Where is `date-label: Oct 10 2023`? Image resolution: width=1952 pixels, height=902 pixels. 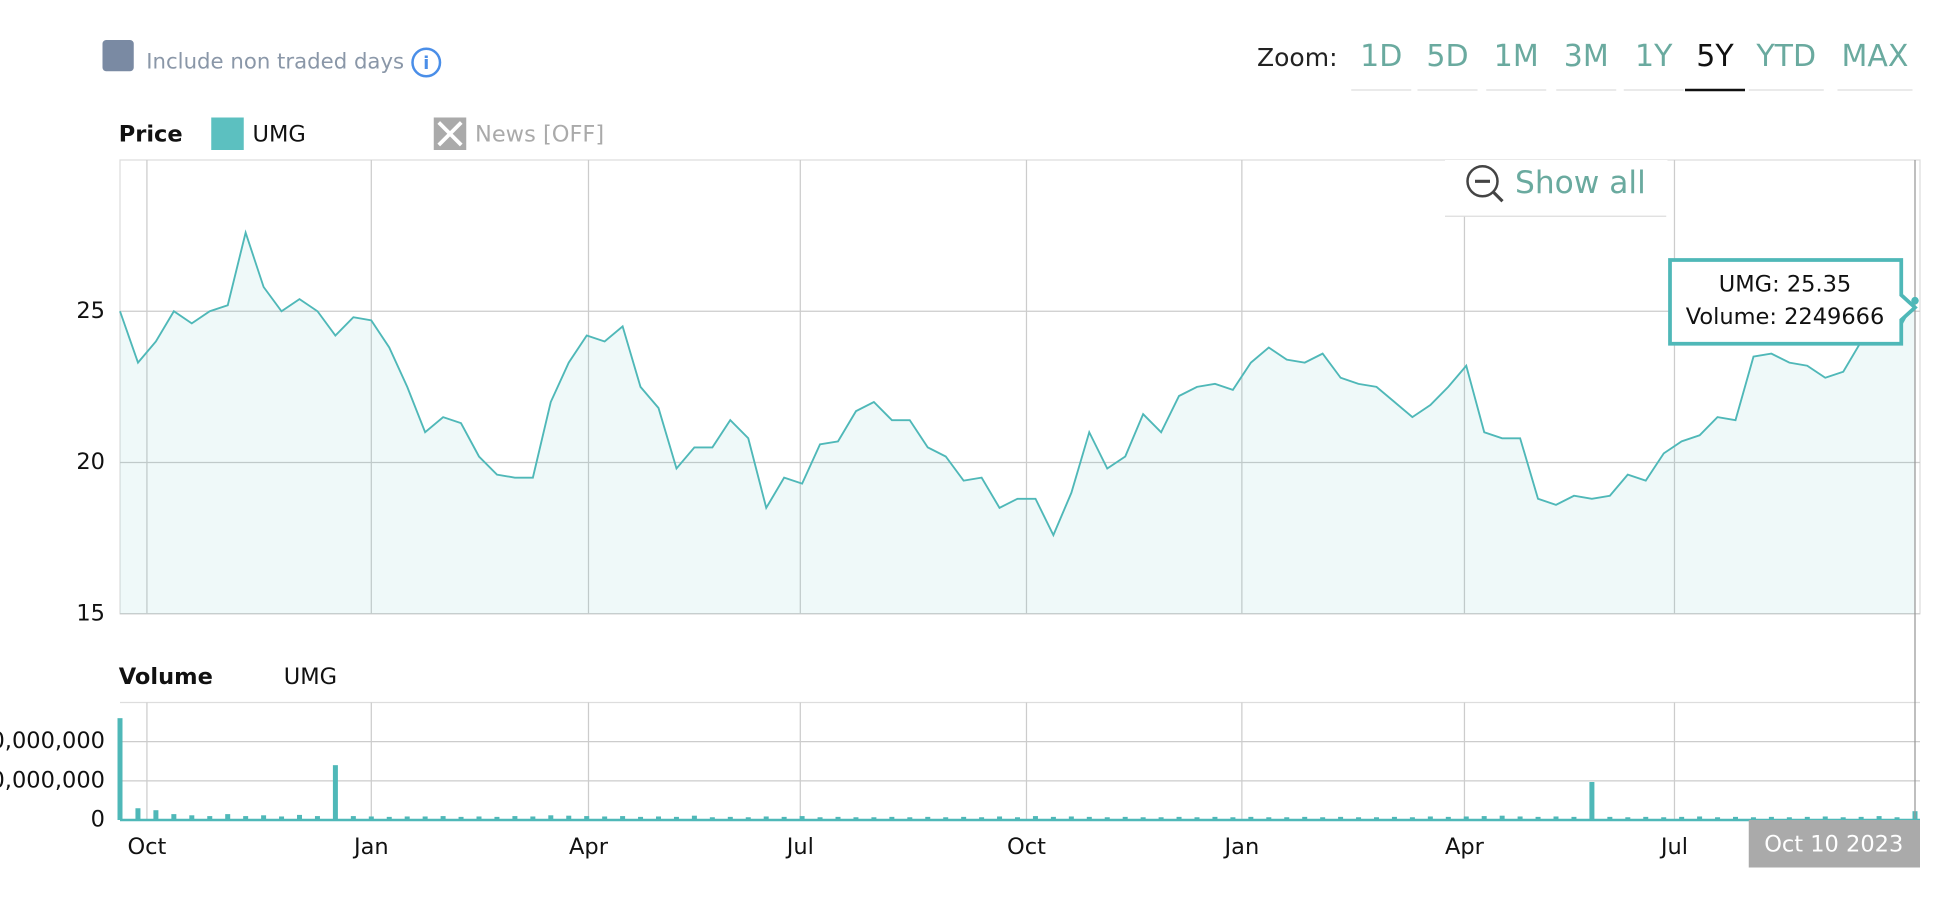 date-label: Oct 10 2023 is located at coordinates (1833, 845).